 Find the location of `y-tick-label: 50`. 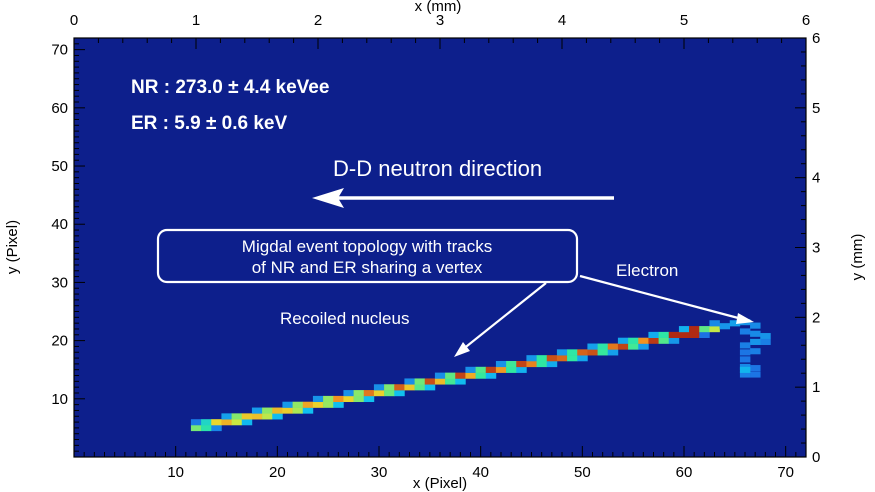

y-tick-label: 50 is located at coordinates (59, 166).